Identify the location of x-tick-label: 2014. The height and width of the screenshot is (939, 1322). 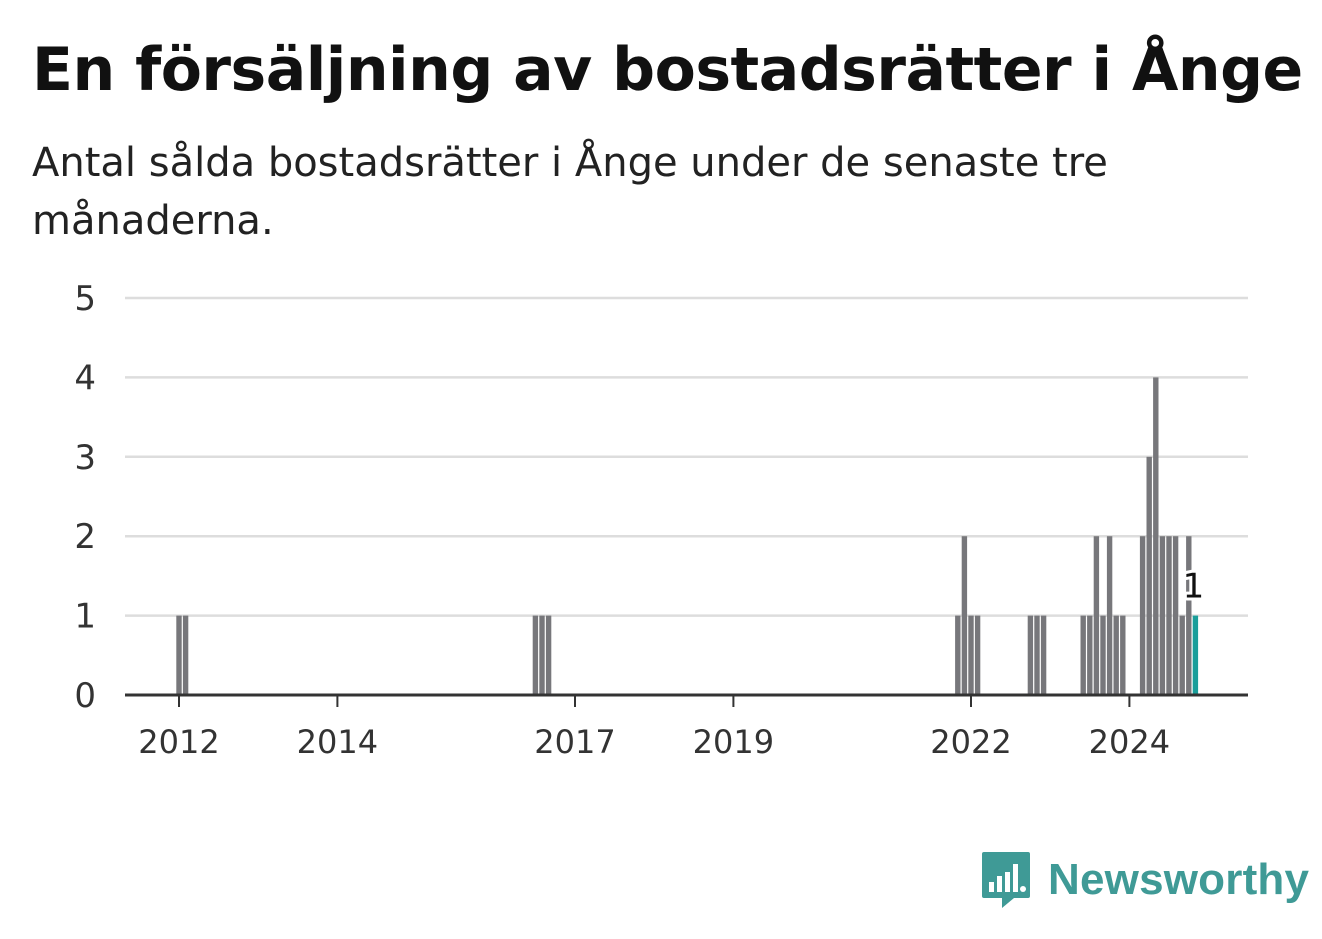
(337, 742).